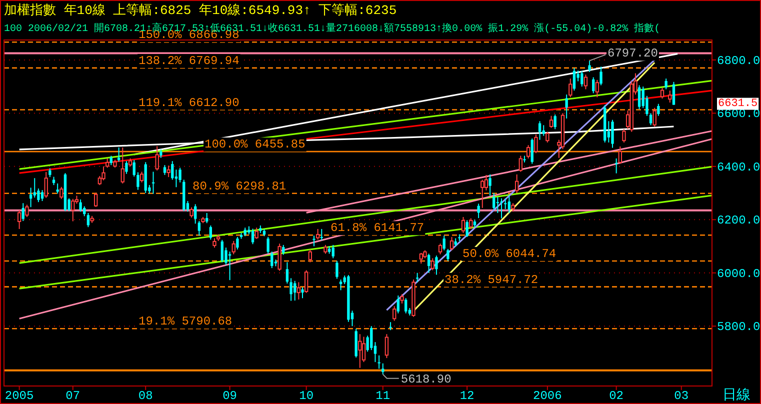 The image size is (761, 404). Describe the element at coordinates (738, 167) in the screenshot. I see `y-tick-label: 6400.0` at that location.